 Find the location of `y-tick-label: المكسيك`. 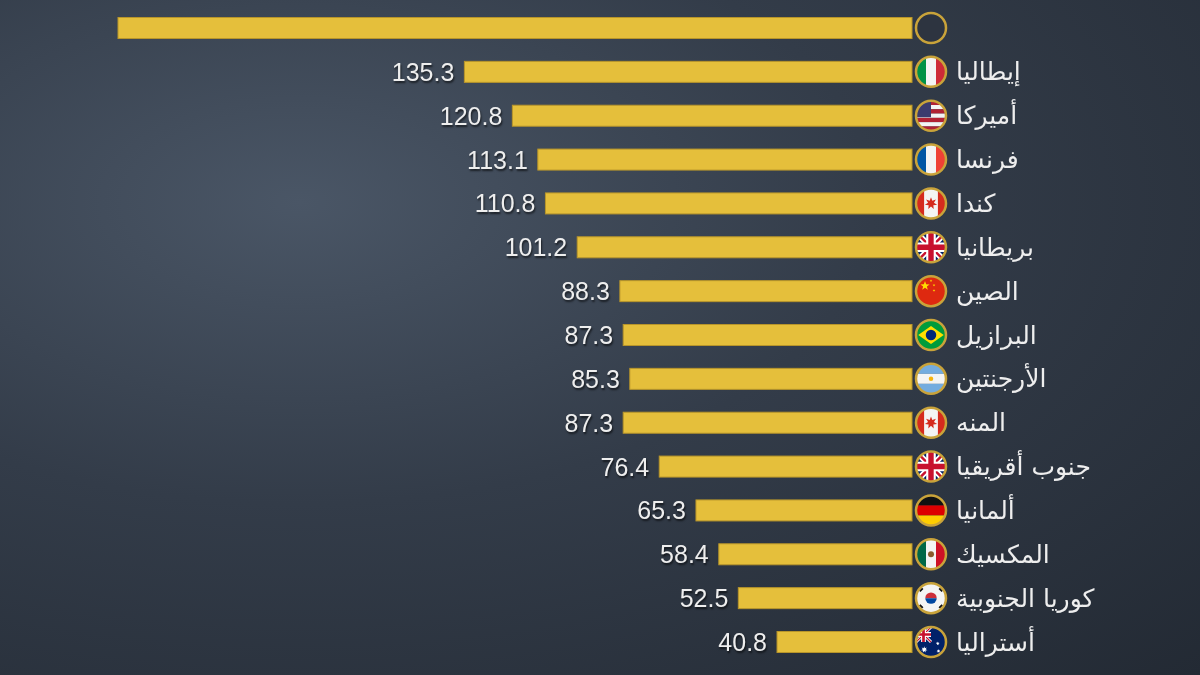

y-tick-label: المكسيك is located at coordinates (1003, 554).